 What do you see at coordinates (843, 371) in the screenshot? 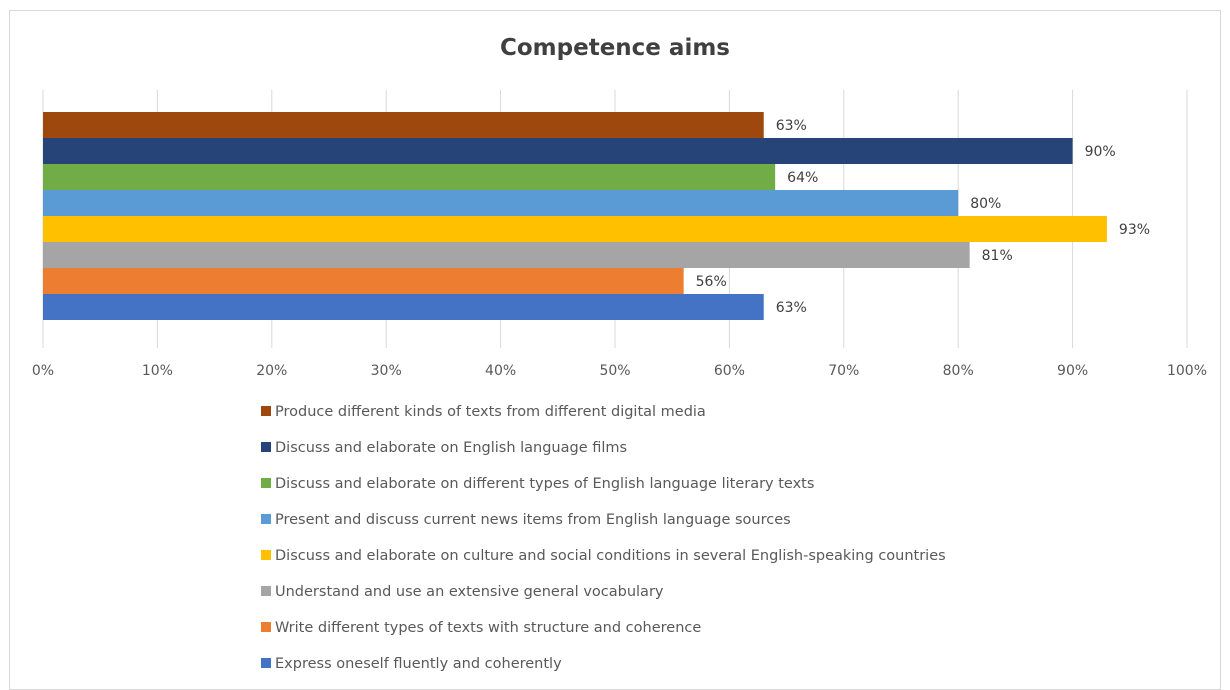
I see `x-tick-label: 70%` at bounding box center [843, 371].